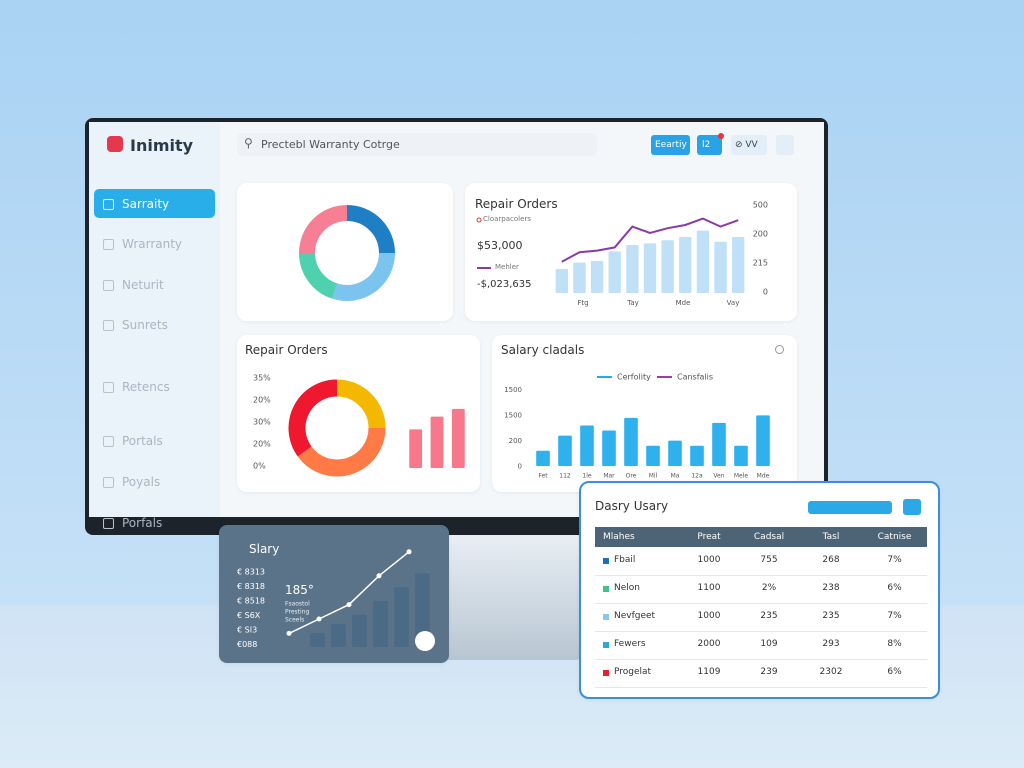 This screenshot has height=768, width=1024. I want to click on cell: 1100, so click(709, 588).